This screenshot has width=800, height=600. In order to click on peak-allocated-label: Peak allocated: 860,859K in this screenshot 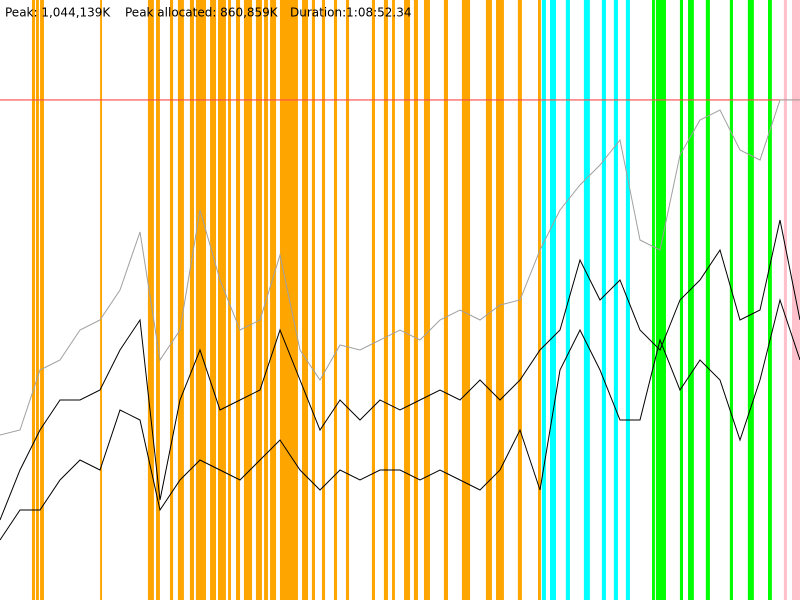, I will do `click(202, 13)`.